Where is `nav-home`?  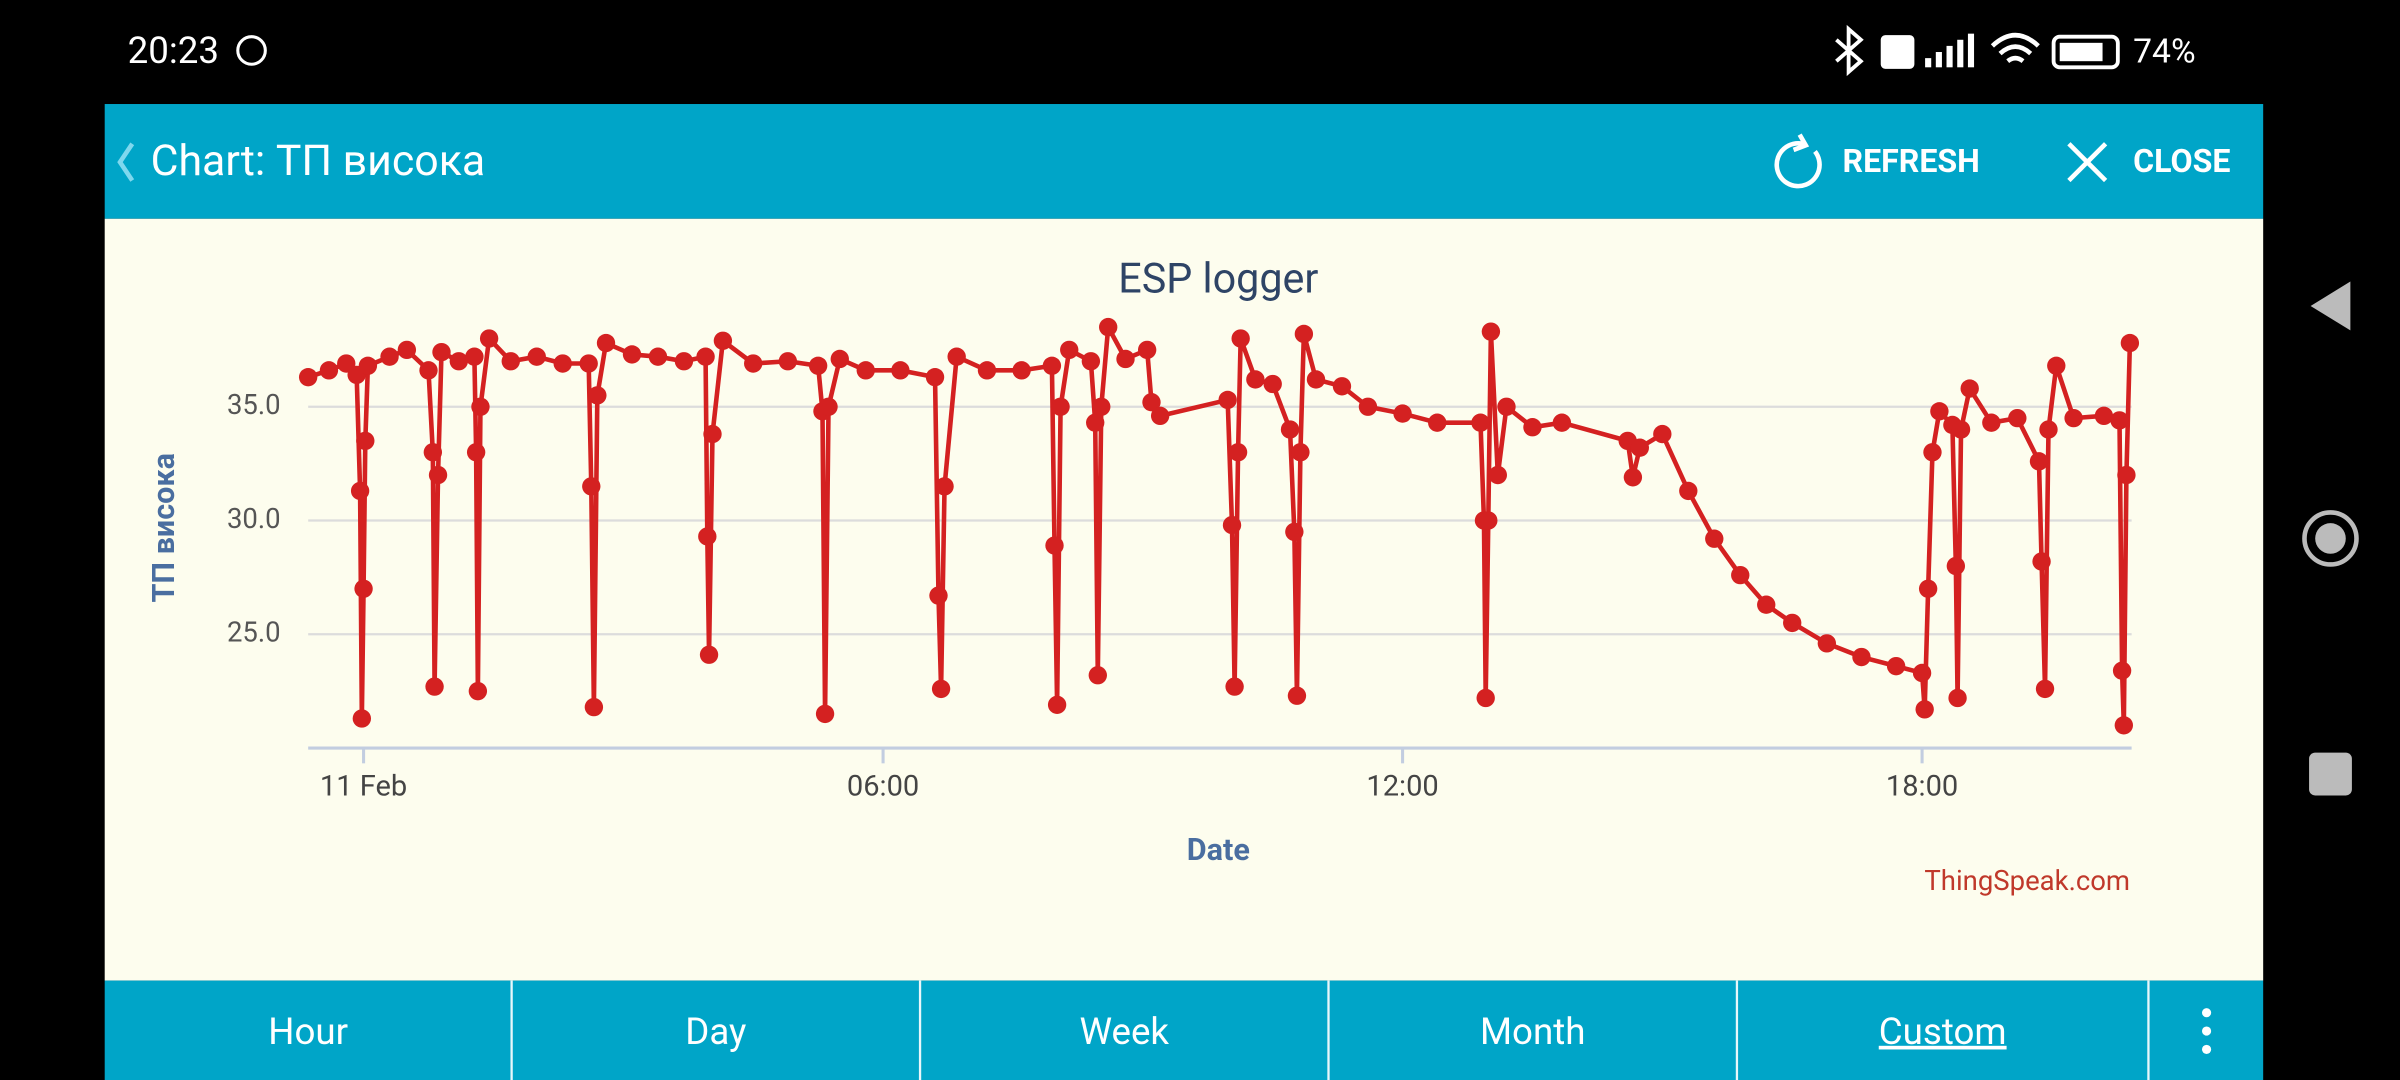 nav-home is located at coordinates (2330, 538).